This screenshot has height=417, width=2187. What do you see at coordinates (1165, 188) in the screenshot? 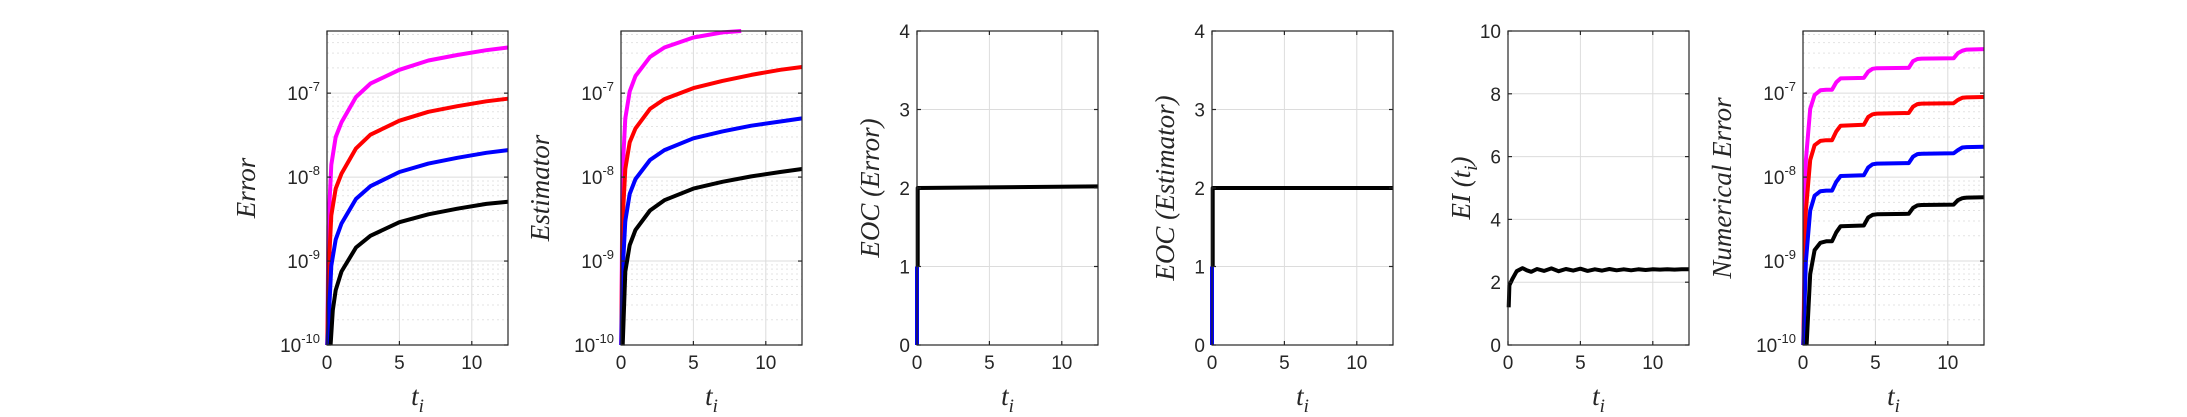
I see `y-axis-label: EOC (Estimator)` at bounding box center [1165, 188].